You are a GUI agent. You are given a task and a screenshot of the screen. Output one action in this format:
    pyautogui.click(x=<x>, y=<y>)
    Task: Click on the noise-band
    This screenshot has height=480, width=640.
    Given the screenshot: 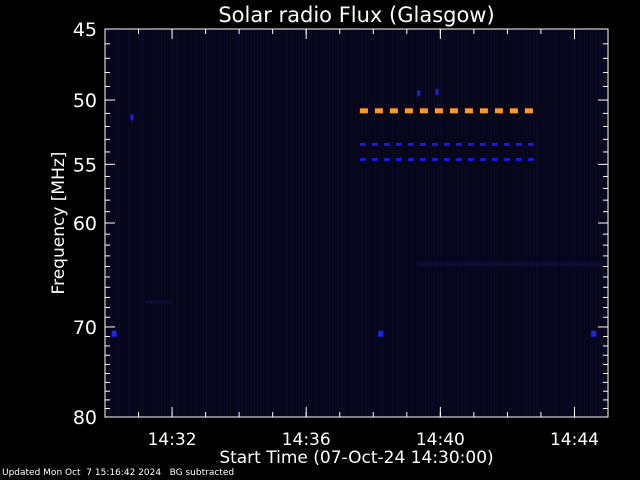 What is the action you would take?
    pyautogui.click(x=512, y=264)
    